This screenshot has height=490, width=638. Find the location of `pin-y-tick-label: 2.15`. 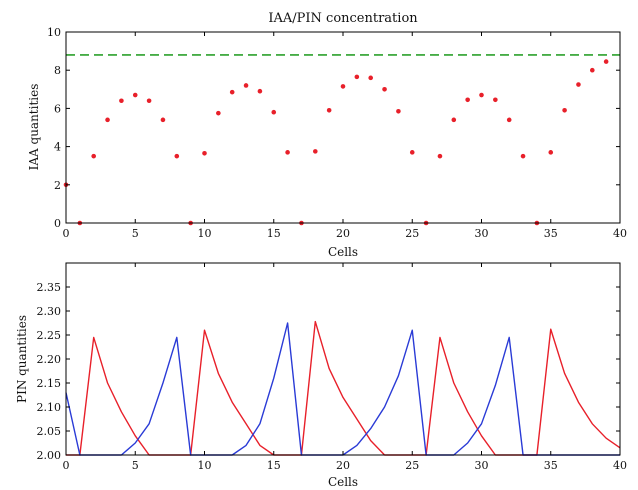

pin-y-tick-label: 2.15 is located at coordinates (49, 383).